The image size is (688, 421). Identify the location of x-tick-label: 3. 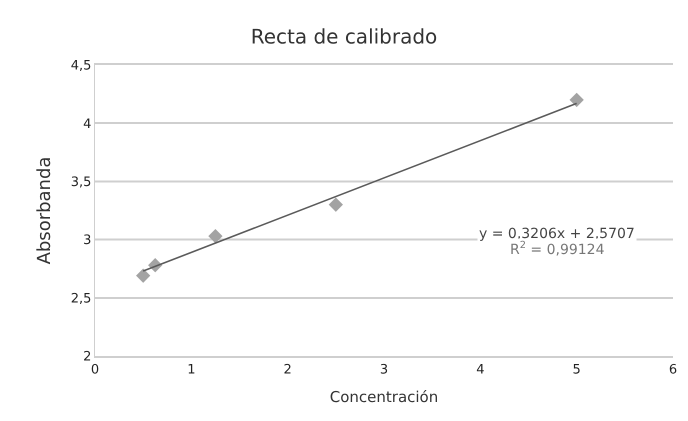
(384, 370).